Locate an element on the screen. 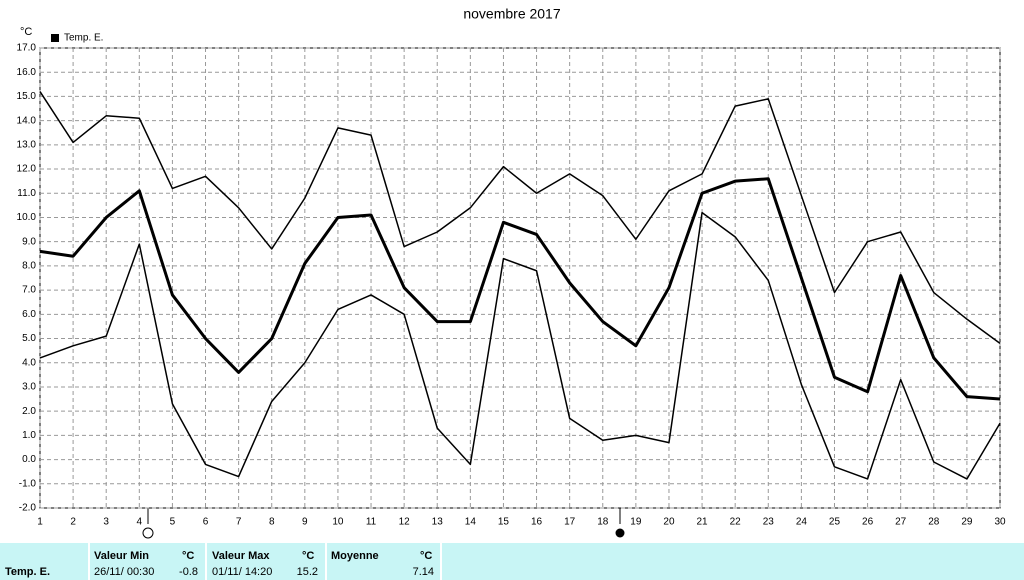 This screenshot has width=1024, height=580. header: Valeur Max is located at coordinates (241, 556).